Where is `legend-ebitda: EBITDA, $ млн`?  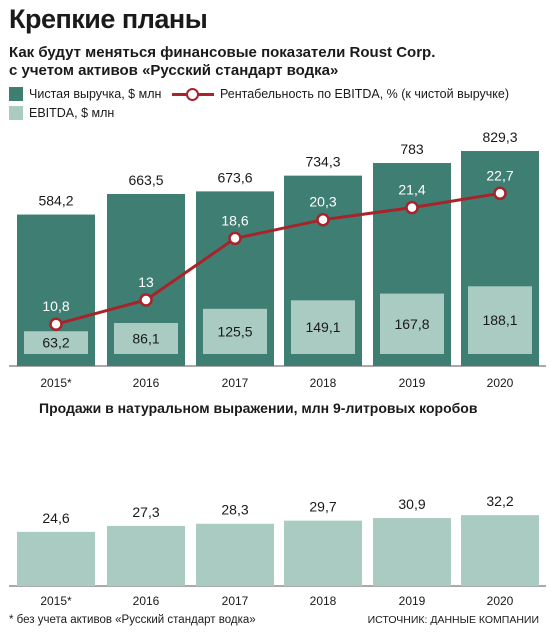 legend-ebitda: EBITDA, $ млн is located at coordinates (61, 113).